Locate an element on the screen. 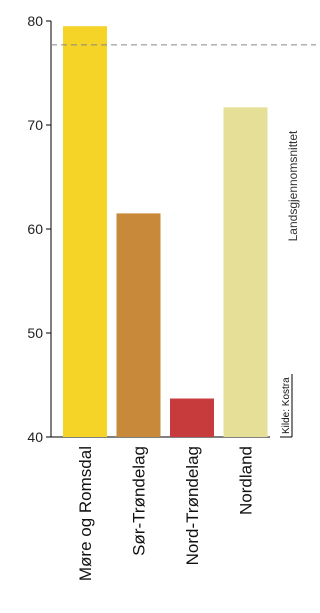  x-tick-label: Nordland is located at coordinates (246, 480).